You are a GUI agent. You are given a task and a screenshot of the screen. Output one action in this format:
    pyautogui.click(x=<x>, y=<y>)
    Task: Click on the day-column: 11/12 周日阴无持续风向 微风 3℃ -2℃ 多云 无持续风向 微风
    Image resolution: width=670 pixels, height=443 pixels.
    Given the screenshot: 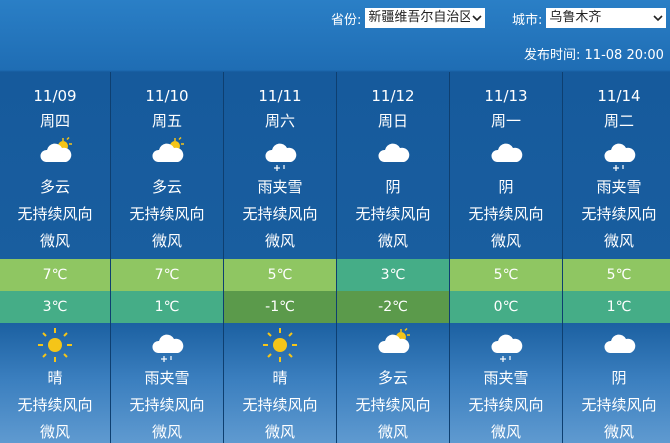 What is the action you would take?
    pyautogui.click(x=392, y=257)
    